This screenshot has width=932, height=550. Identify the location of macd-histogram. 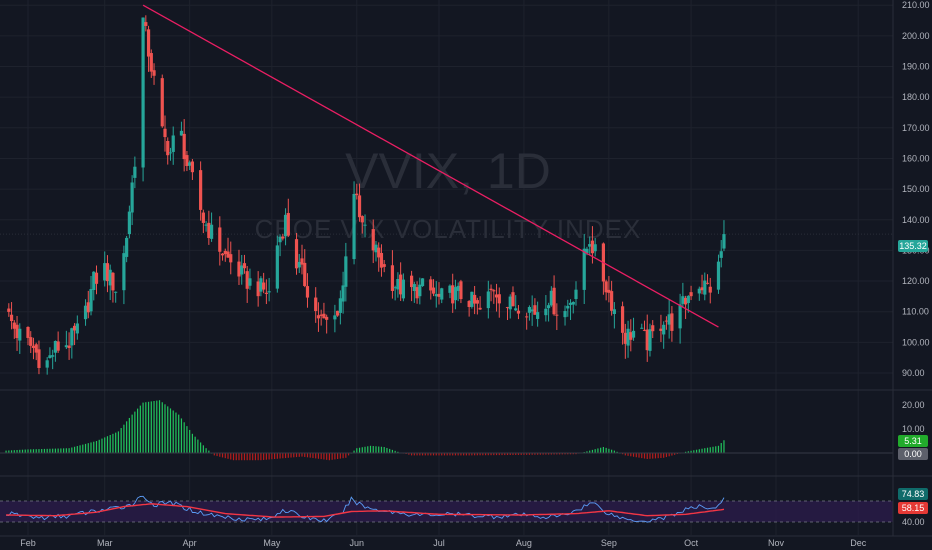
(446, 430).